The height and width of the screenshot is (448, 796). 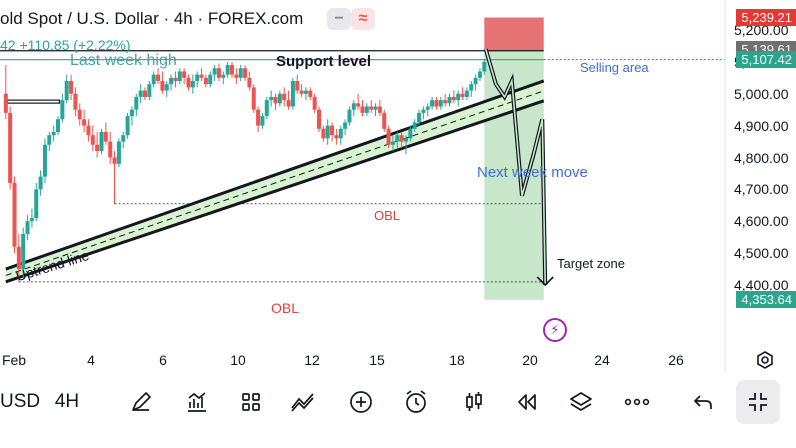 What do you see at coordinates (676, 360) in the screenshot?
I see `time-axis-label: 26` at bounding box center [676, 360].